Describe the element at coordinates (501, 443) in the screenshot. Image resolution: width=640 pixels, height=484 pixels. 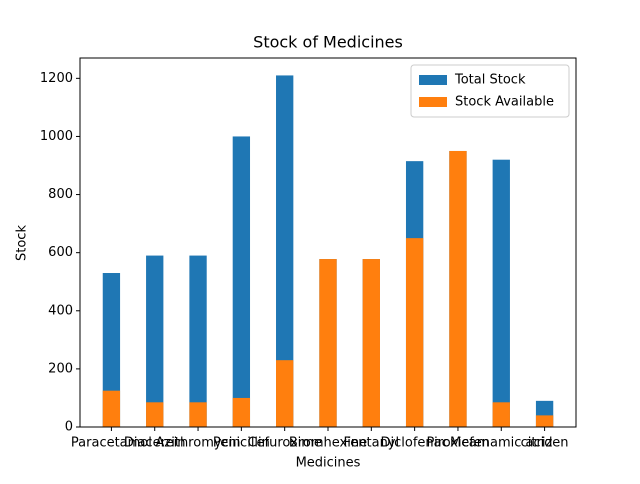
I see `x-tick-label: Mefenamic acid` at that location.